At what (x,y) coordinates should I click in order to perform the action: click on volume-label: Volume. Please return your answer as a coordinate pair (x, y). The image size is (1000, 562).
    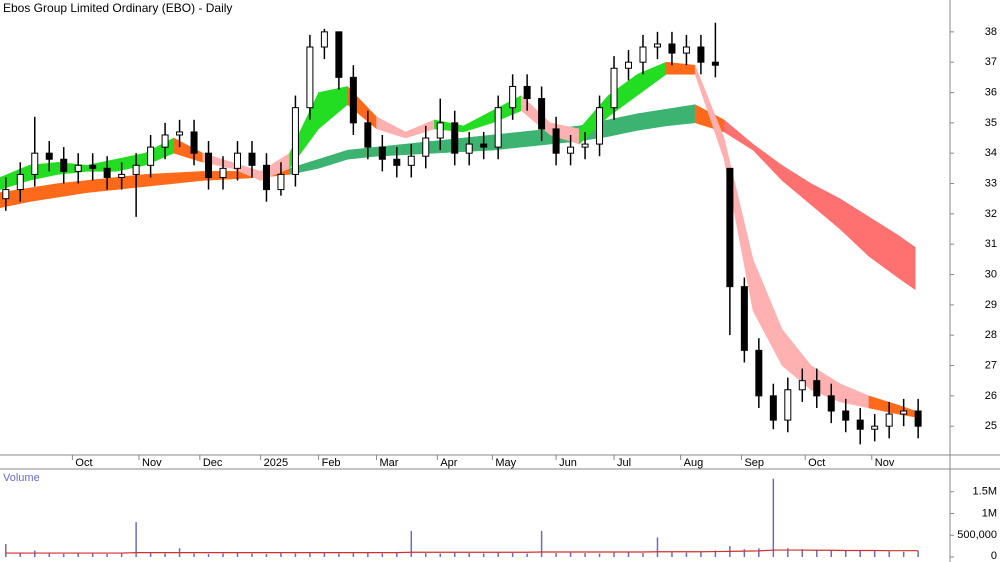
    Looking at the image, I should click on (21, 478).